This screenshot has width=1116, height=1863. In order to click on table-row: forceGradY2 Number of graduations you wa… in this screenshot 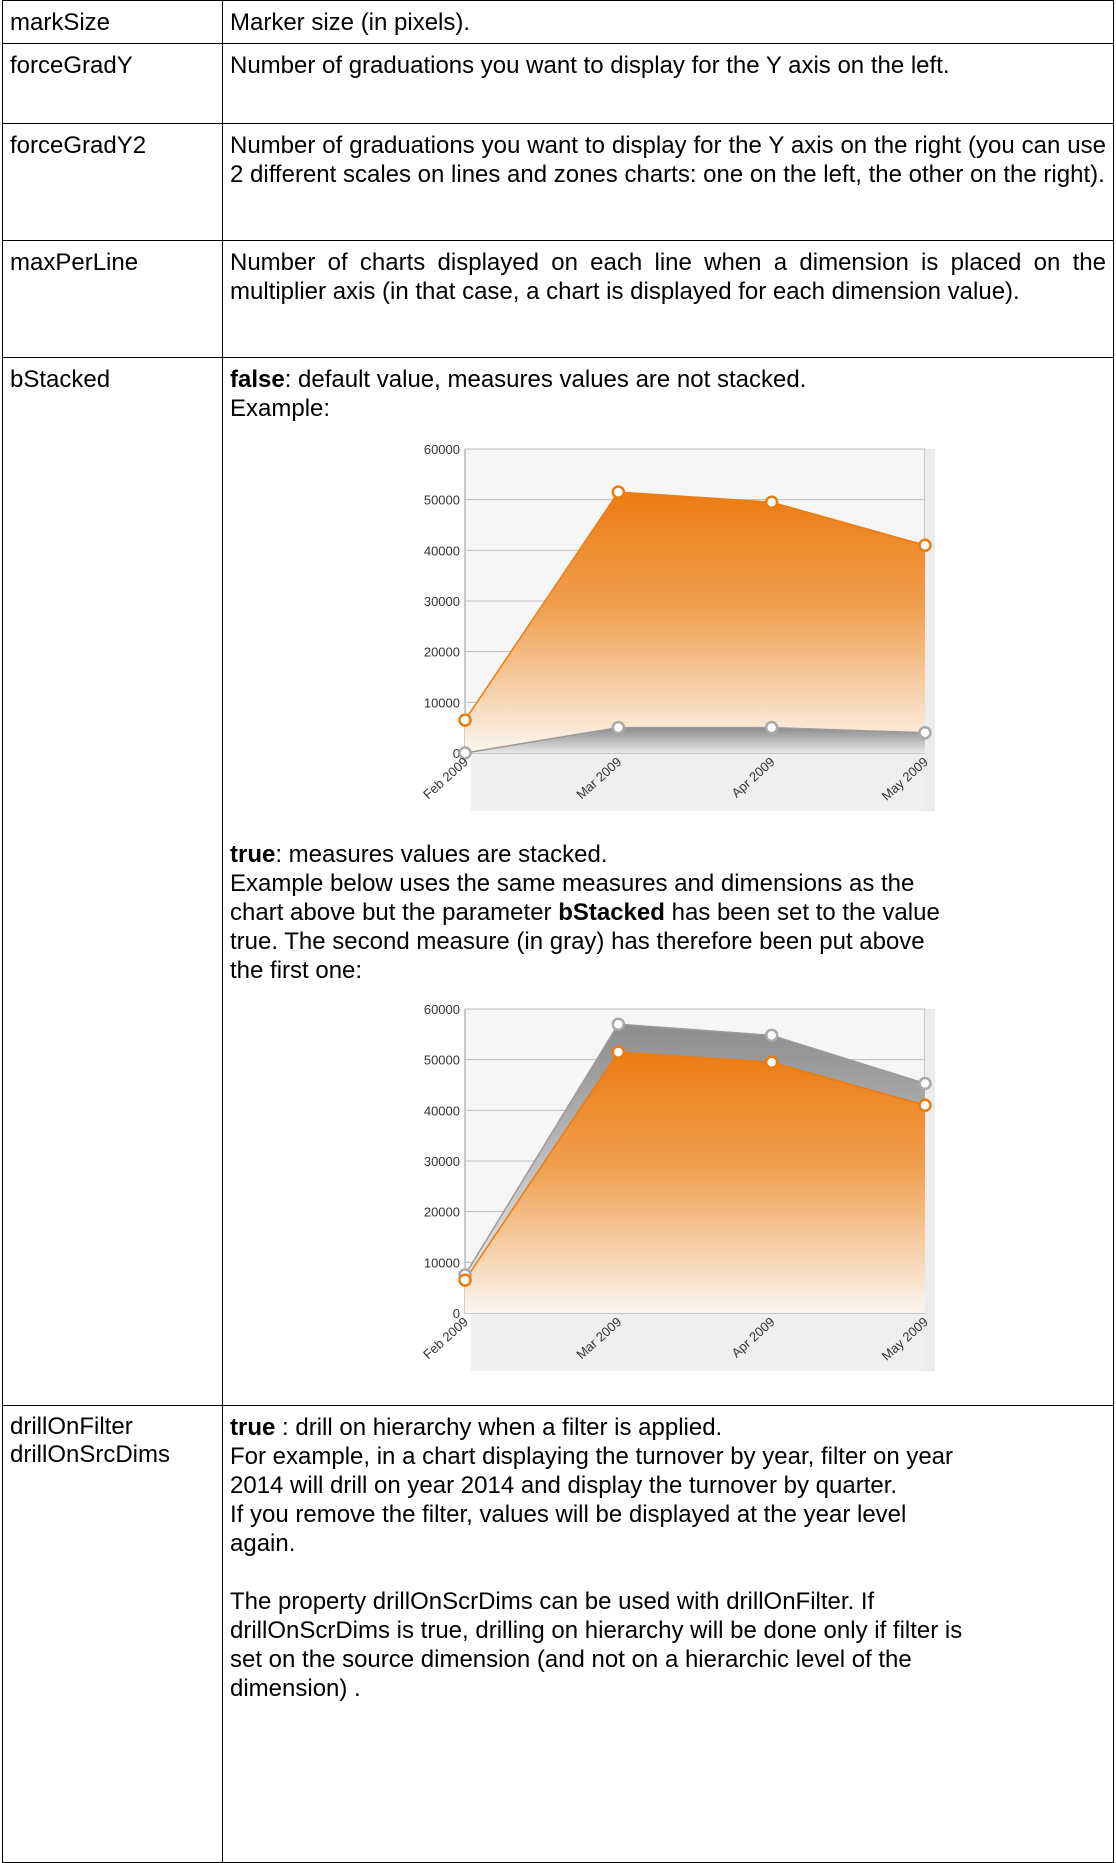, I will do `click(558, 182)`.